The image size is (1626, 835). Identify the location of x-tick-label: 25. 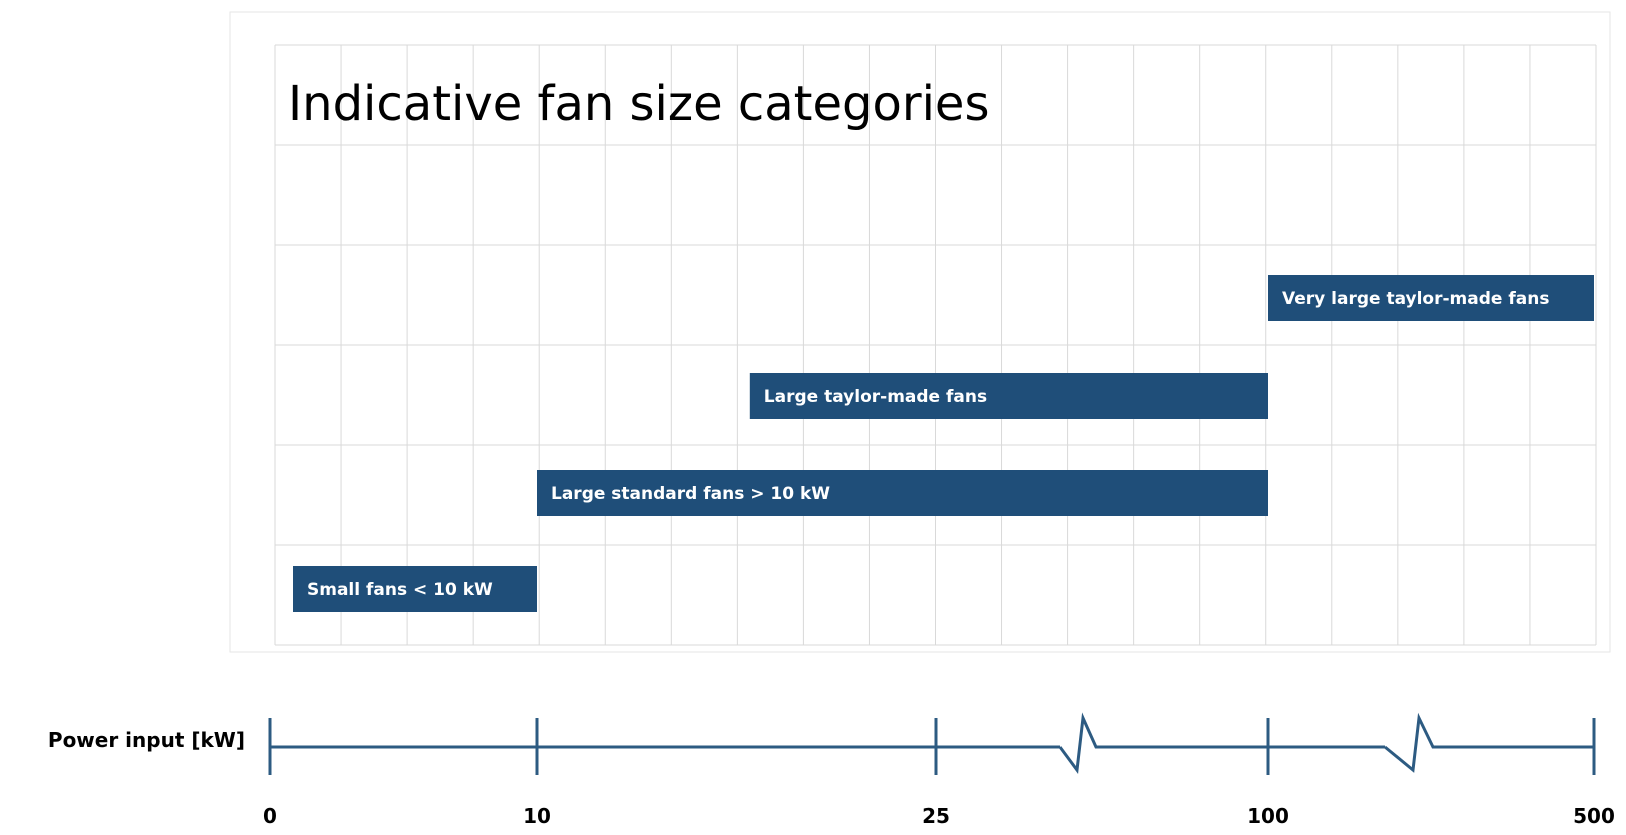
(936, 816).